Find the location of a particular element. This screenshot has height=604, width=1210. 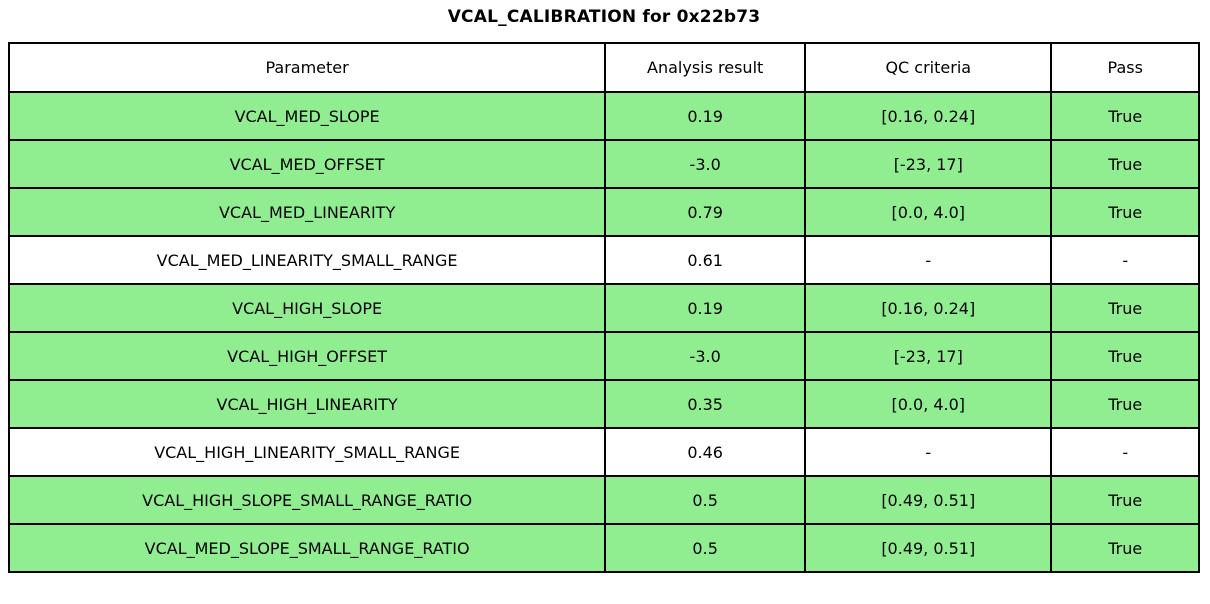

table-row: VCAL_HIGH_LINEARITY 0.35 [0.0, 4.0] True is located at coordinates (603, 404).